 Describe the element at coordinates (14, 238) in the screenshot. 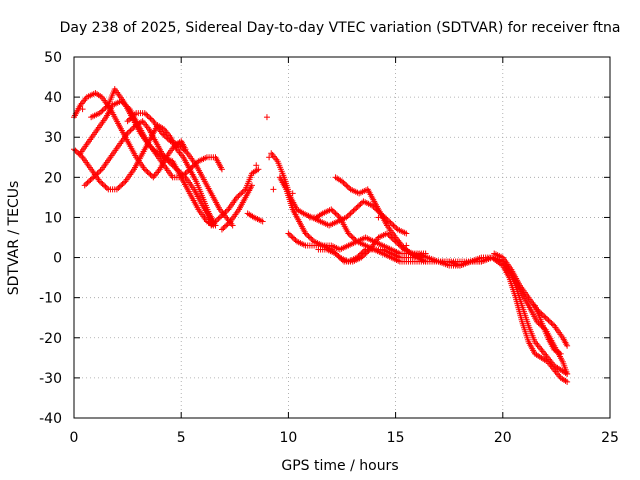

I see `y-axis-label: SDTVAR / TECUs` at that location.